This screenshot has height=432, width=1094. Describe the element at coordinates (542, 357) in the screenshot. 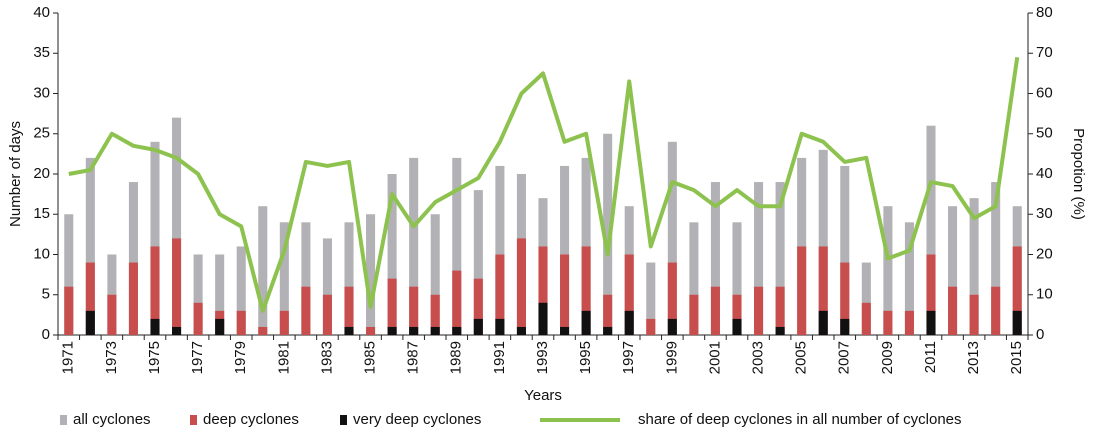

I see `x-tick-label: 1993` at that location.